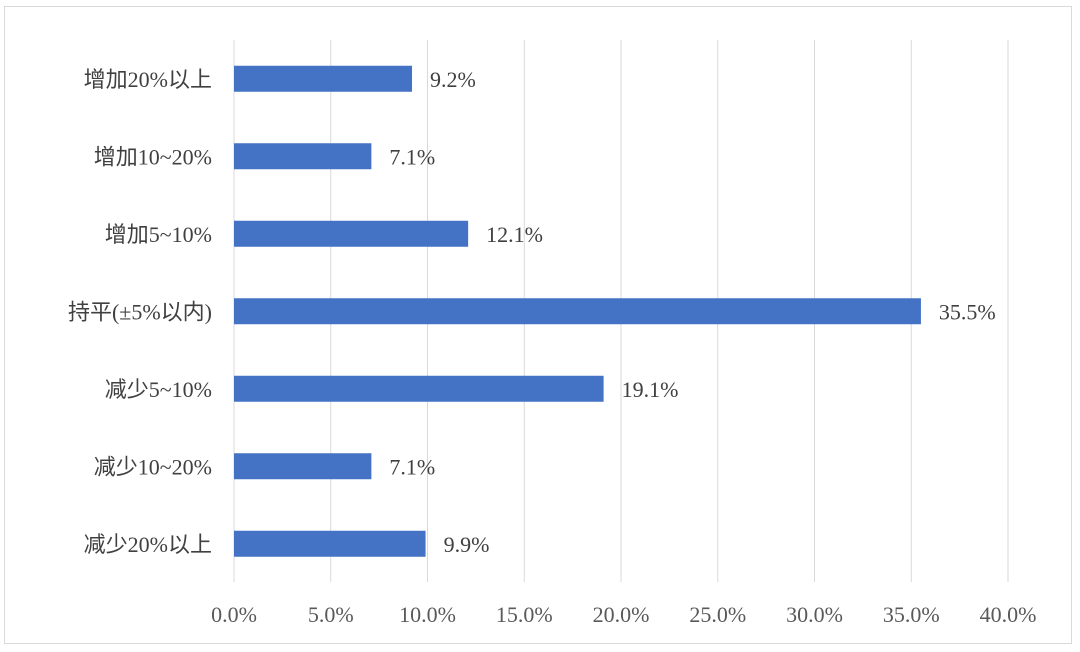 This screenshot has height=652, width=1080. What do you see at coordinates (1008, 614) in the screenshot?
I see `x-tick-label: 40.0%` at bounding box center [1008, 614].